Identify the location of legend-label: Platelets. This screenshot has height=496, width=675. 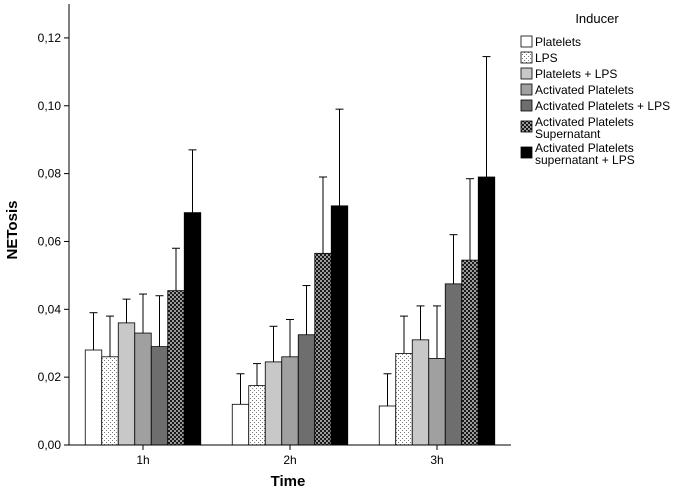
(558, 42).